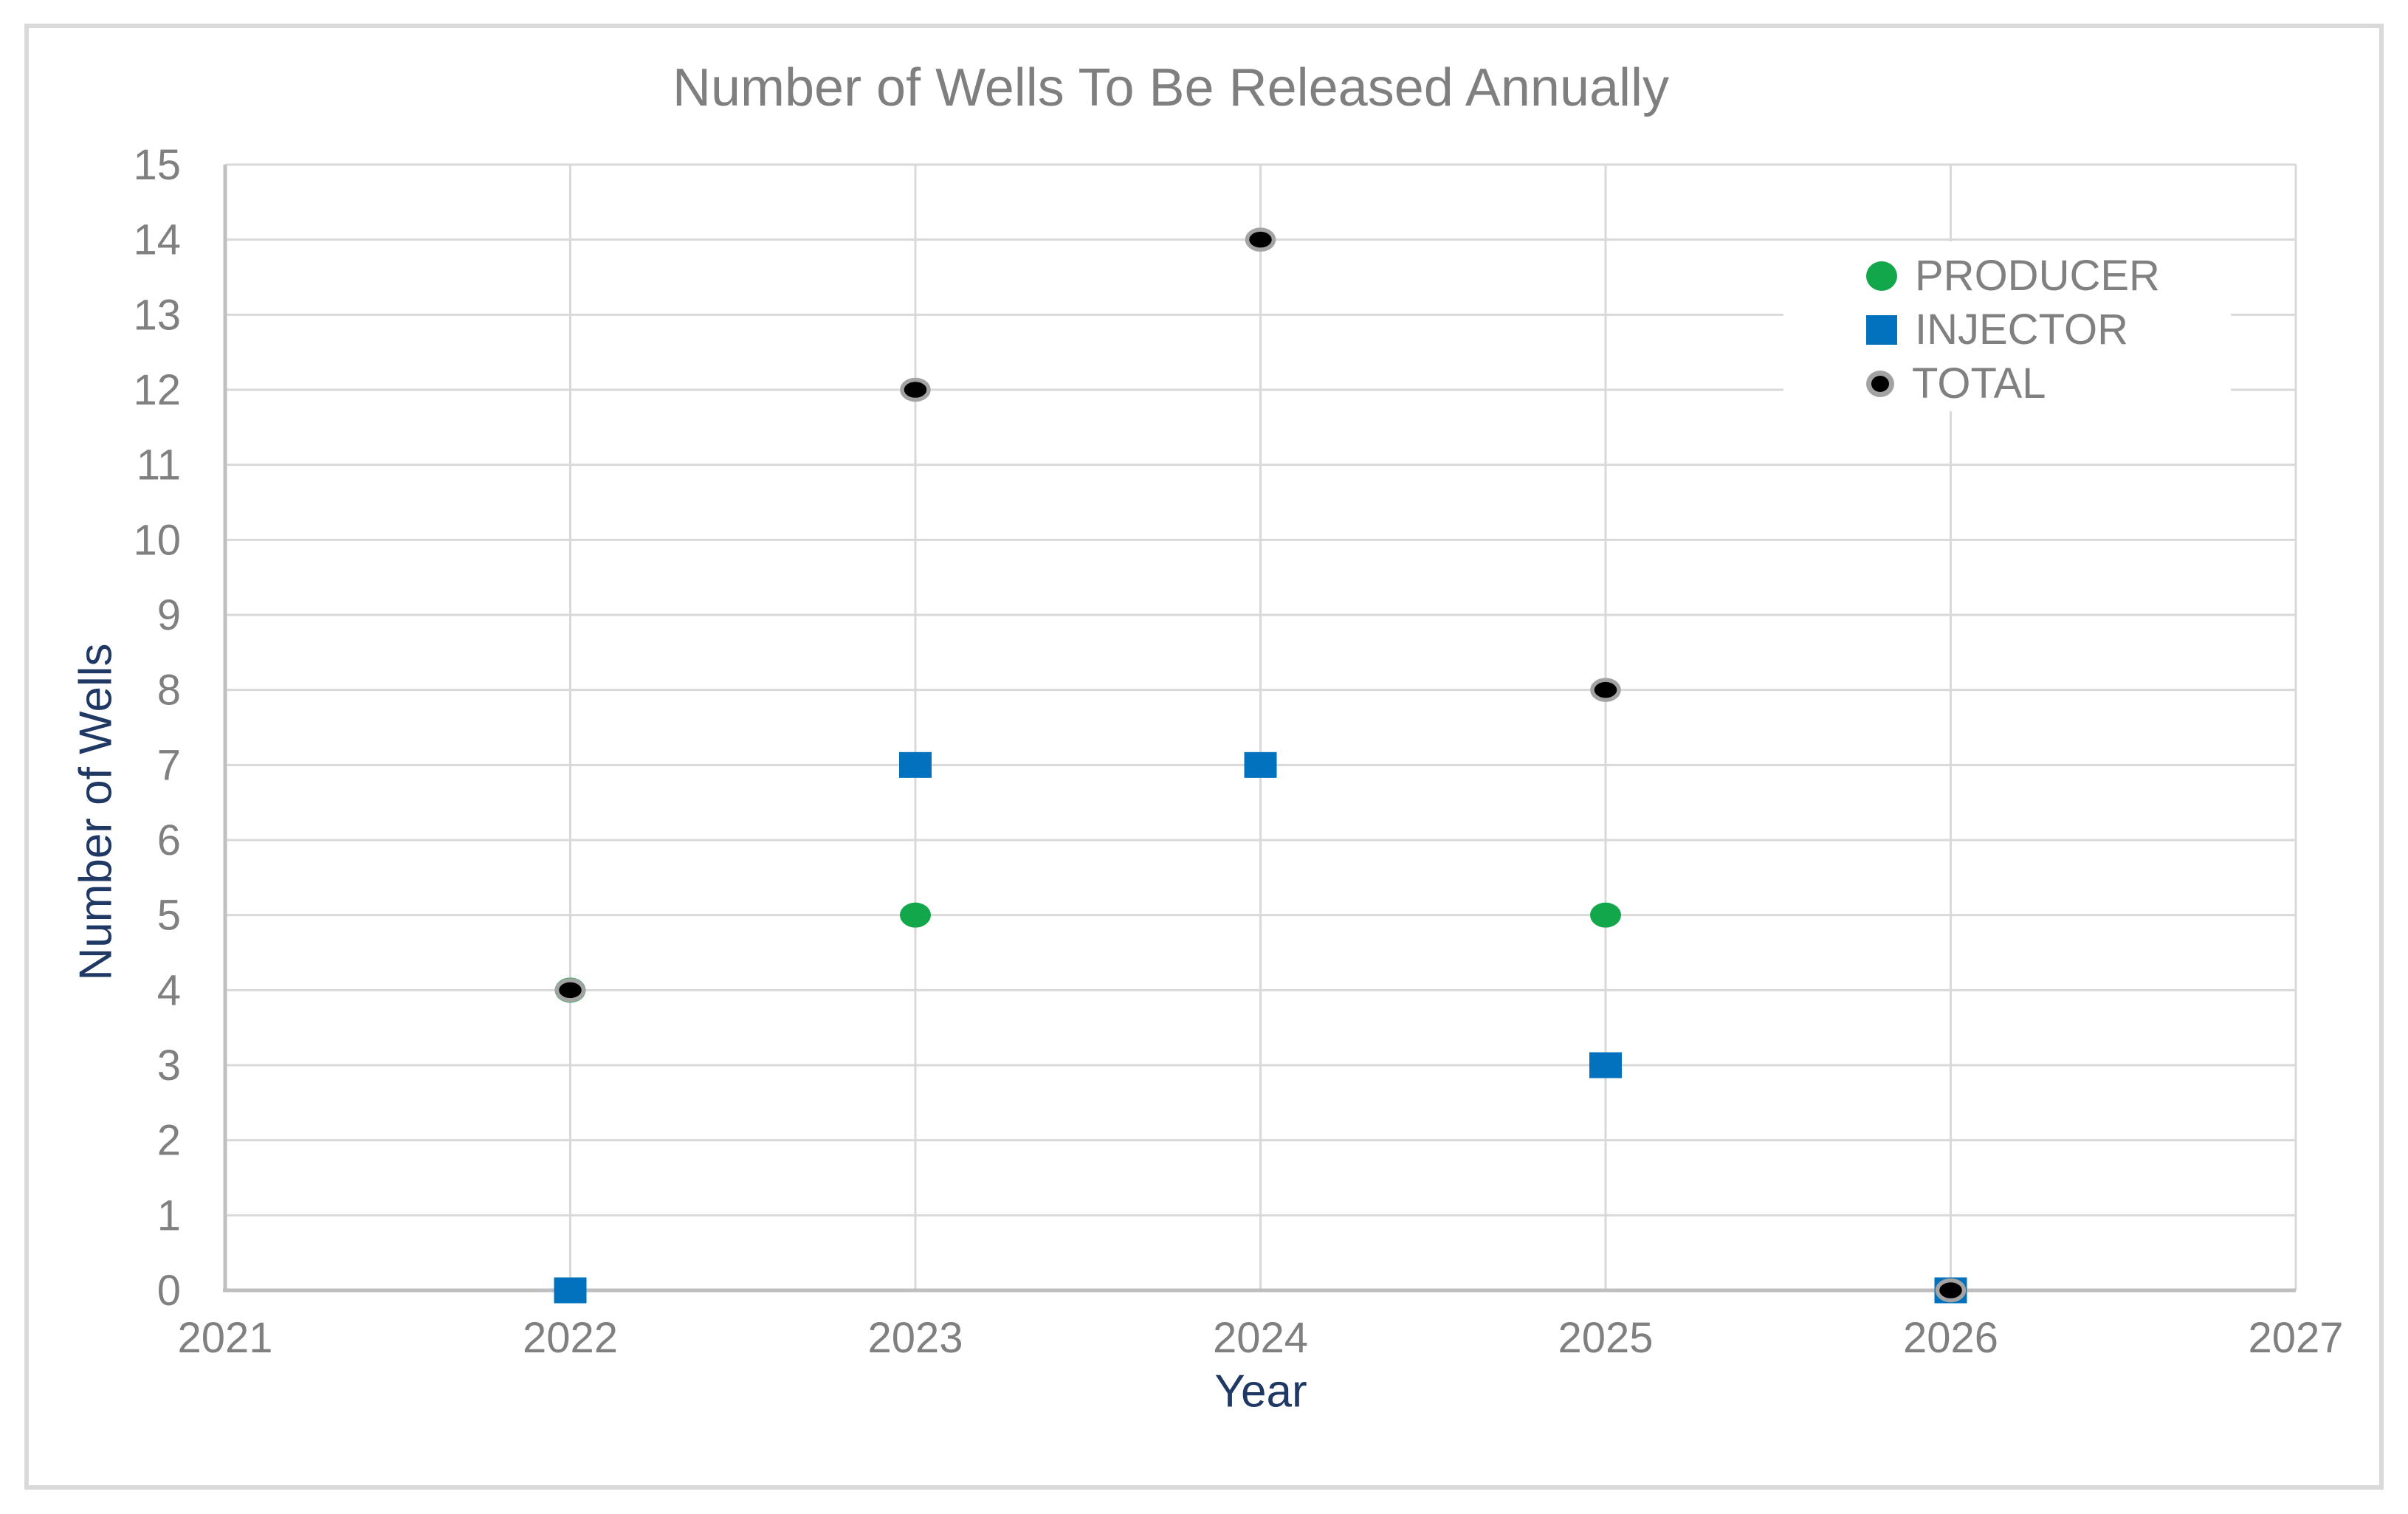 Image resolution: width=2408 pixels, height=1514 pixels. What do you see at coordinates (169, 691) in the screenshot?
I see `y-tick-label: 8` at bounding box center [169, 691].